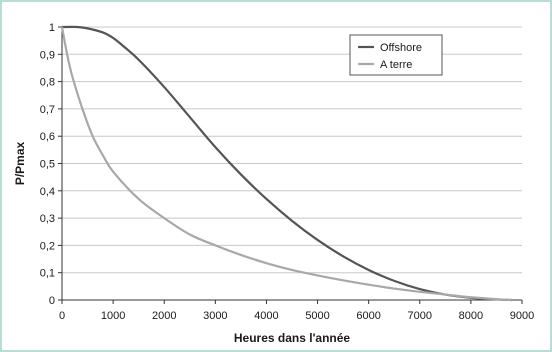 The height and width of the screenshot is (352, 552). I want to click on y-tick-label: 0, so click(52, 301).